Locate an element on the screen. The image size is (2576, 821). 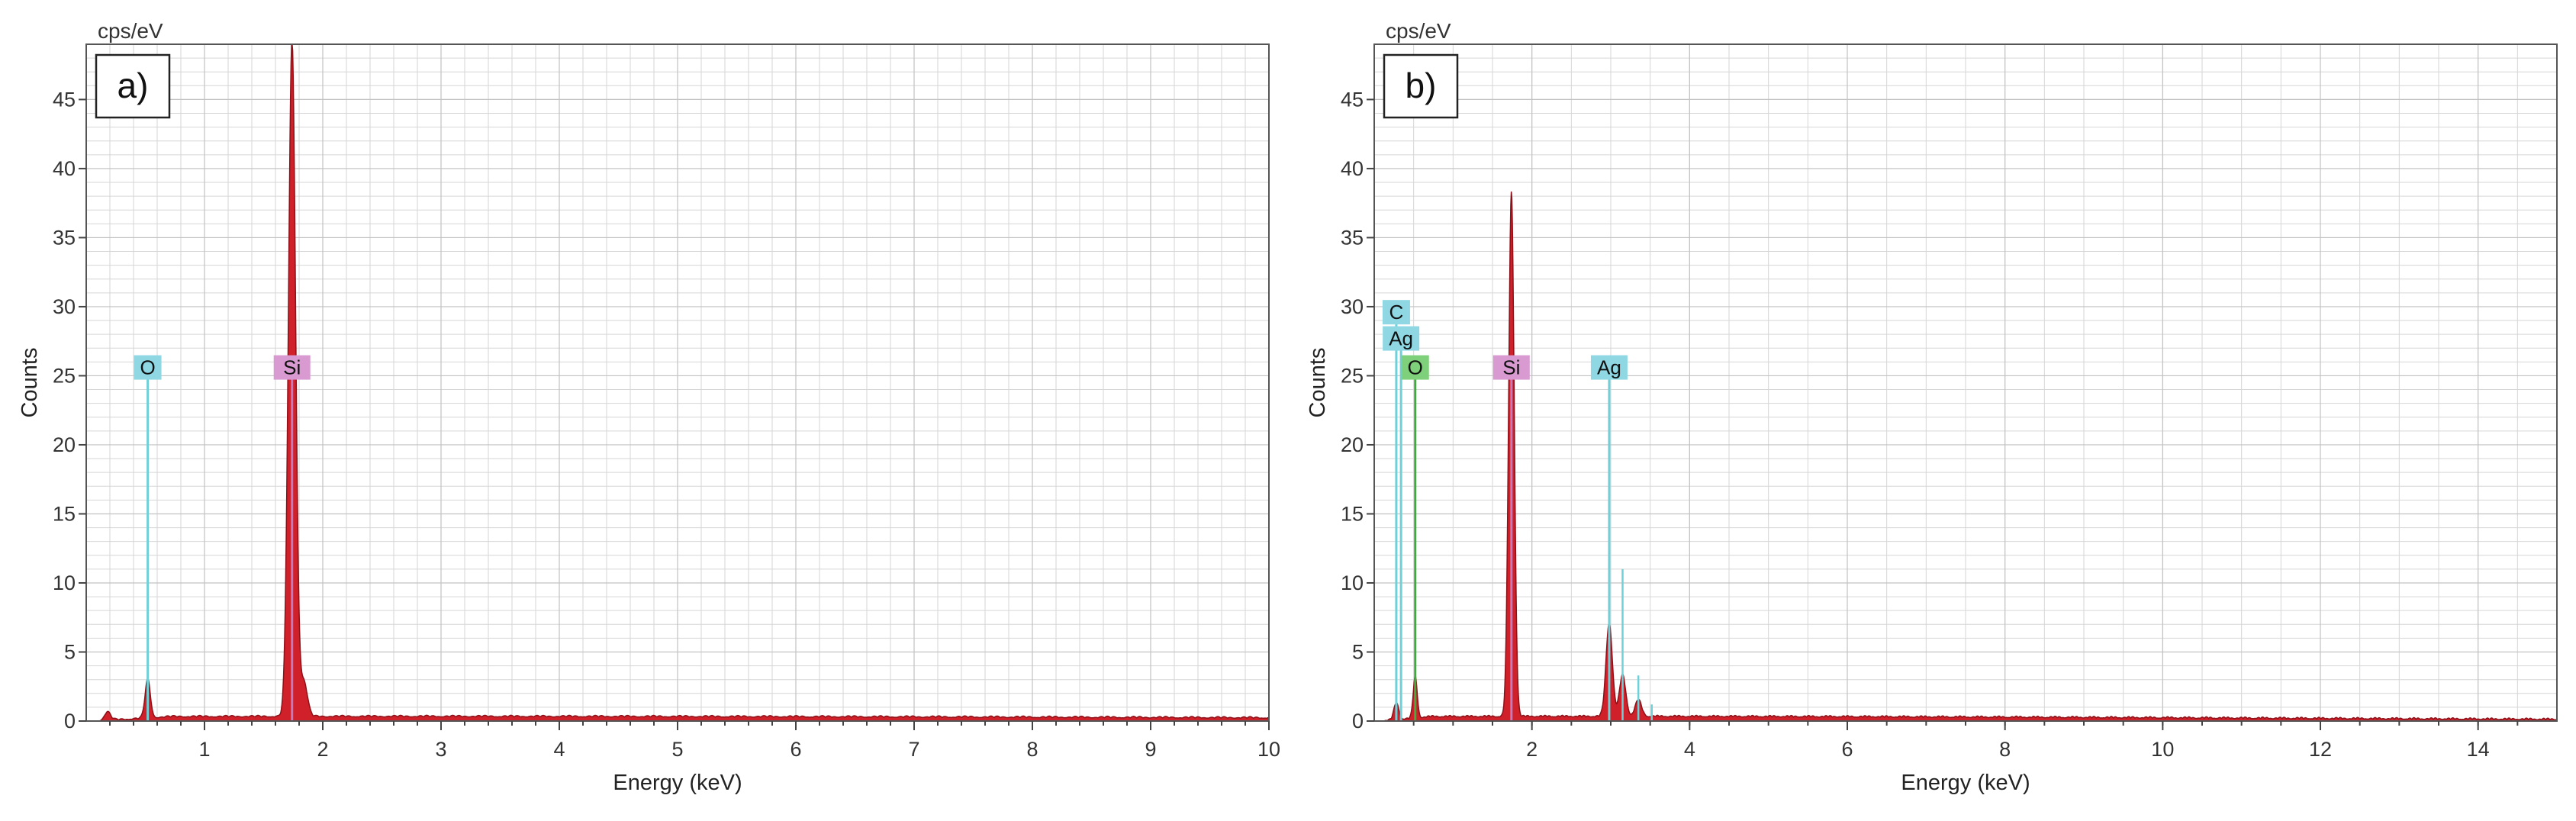
x-tick-label: 12 is located at coordinates (2320, 749).